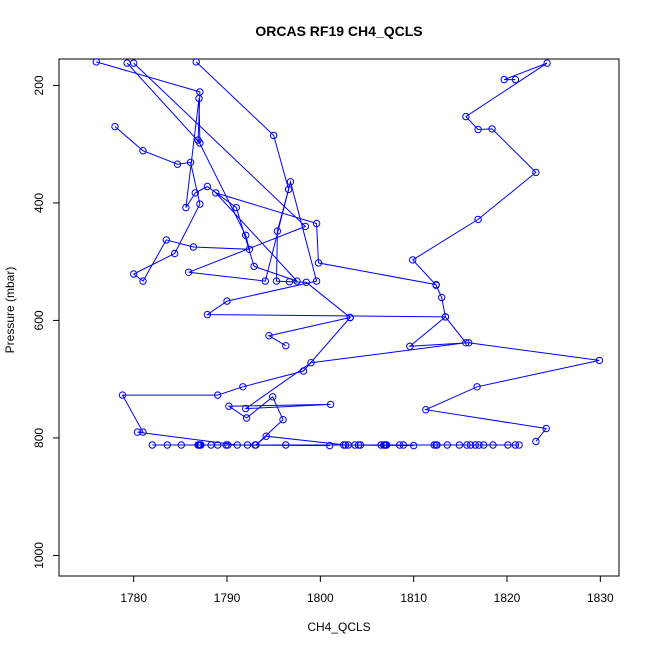 This screenshot has height=650, width=650. What do you see at coordinates (39, 555) in the screenshot?
I see `y-tick-label: 1000` at bounding box center [39, 555].